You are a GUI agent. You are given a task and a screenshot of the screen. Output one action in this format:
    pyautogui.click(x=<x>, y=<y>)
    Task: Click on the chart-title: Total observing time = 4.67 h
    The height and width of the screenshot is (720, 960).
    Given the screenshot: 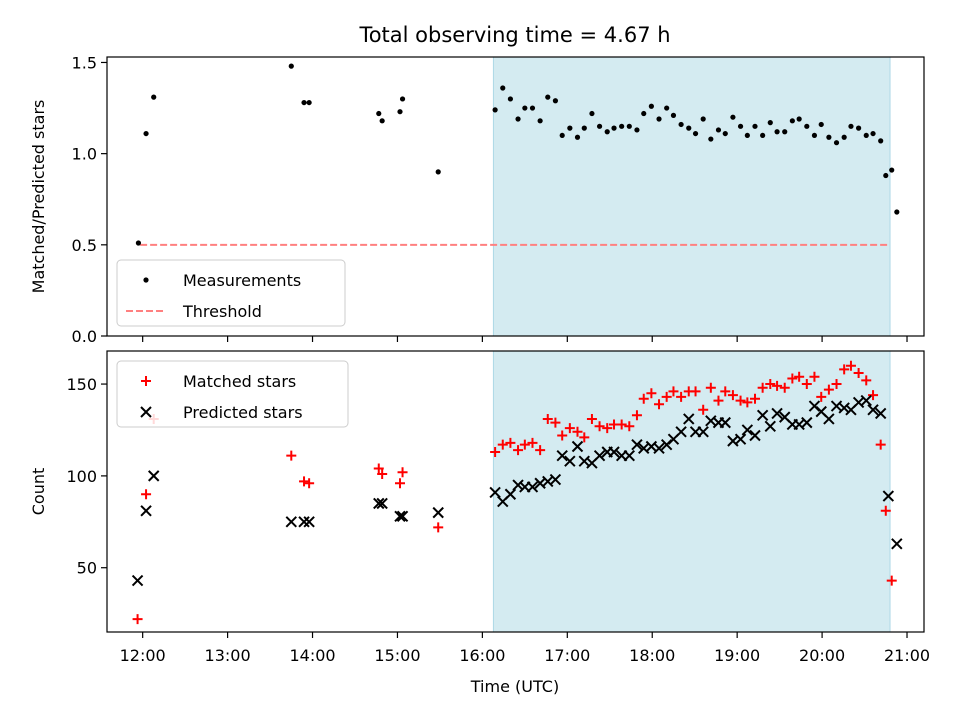 What is the action you would take?
    pyautogui.click(x=514, y=35)
    